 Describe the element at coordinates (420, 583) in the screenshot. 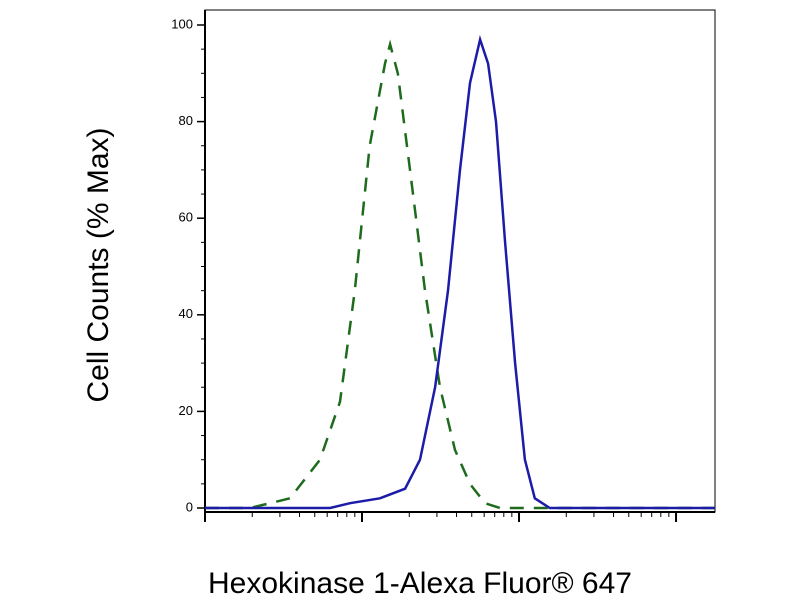

I see `x-axis-label: Hexokinase 1-Alexa Fluor® 647` at that location.